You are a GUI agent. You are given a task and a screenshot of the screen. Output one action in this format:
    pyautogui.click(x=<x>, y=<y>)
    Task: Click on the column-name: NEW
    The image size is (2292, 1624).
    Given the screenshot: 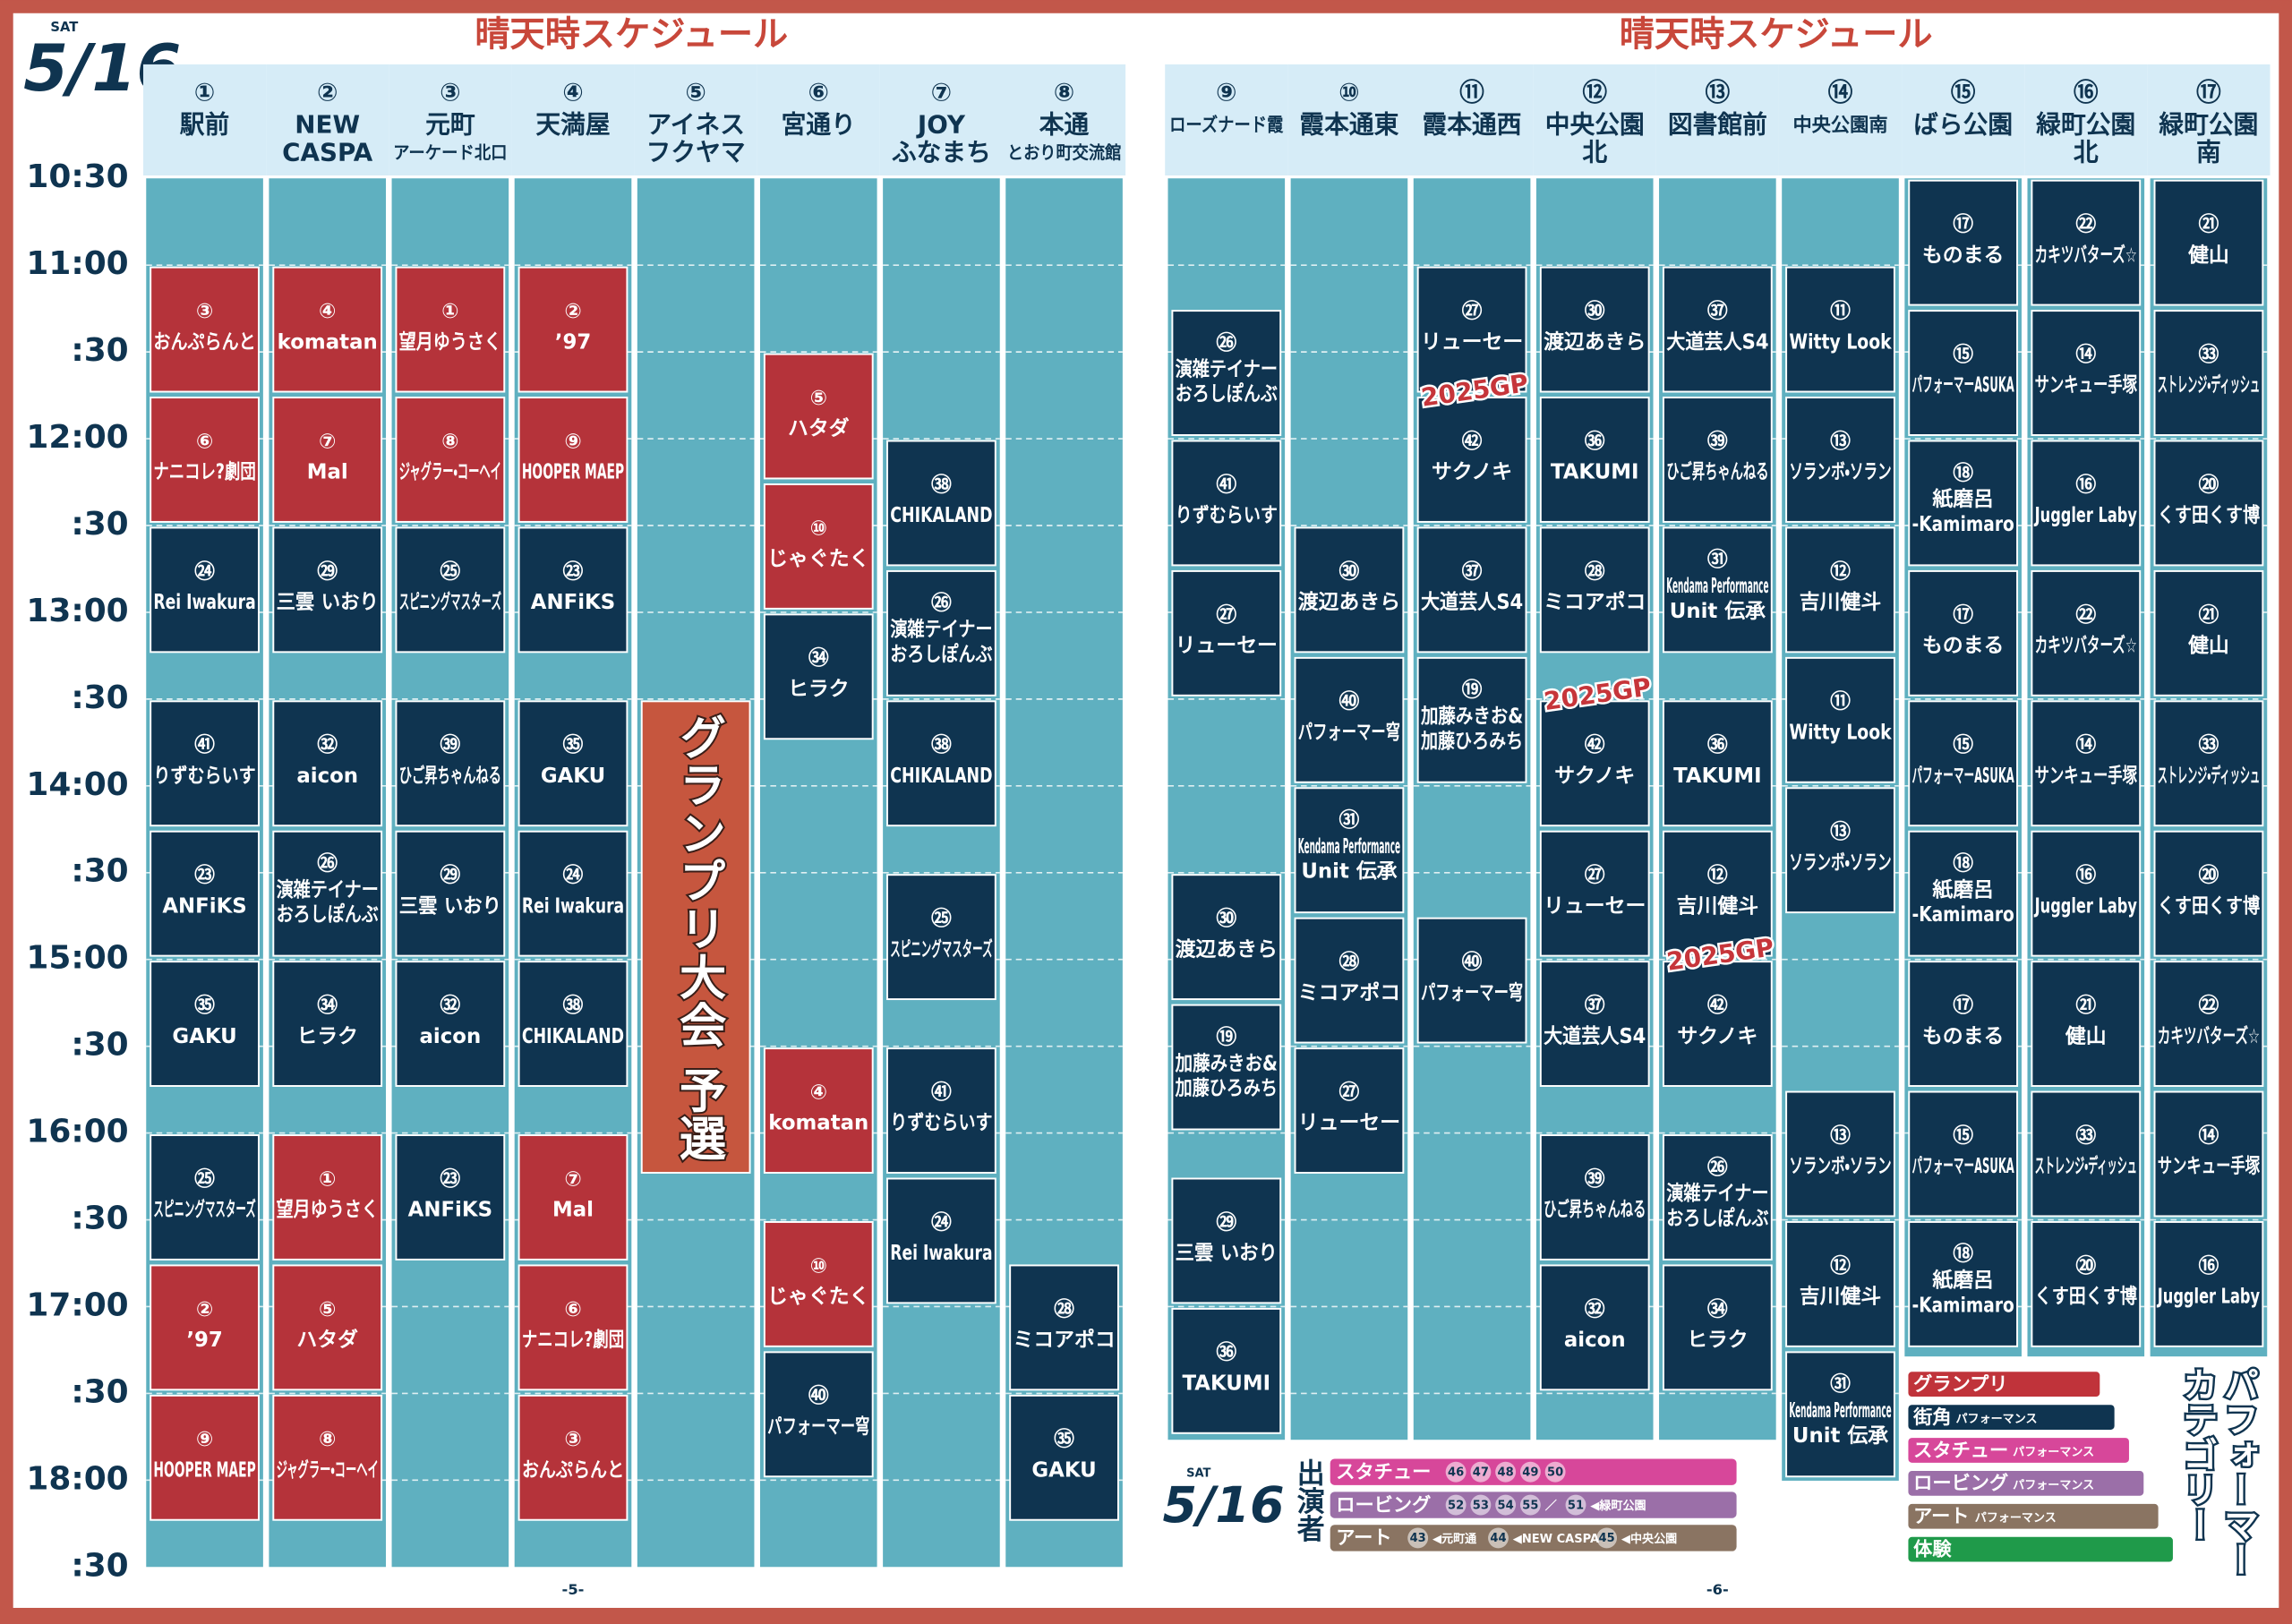 What is the action you would take?
    pyautogui.click(x=327, y=124)
    